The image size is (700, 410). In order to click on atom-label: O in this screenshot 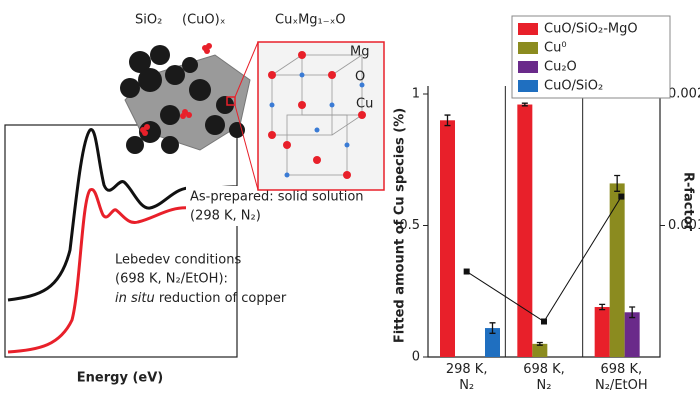, I will do `click(360, 77)`.